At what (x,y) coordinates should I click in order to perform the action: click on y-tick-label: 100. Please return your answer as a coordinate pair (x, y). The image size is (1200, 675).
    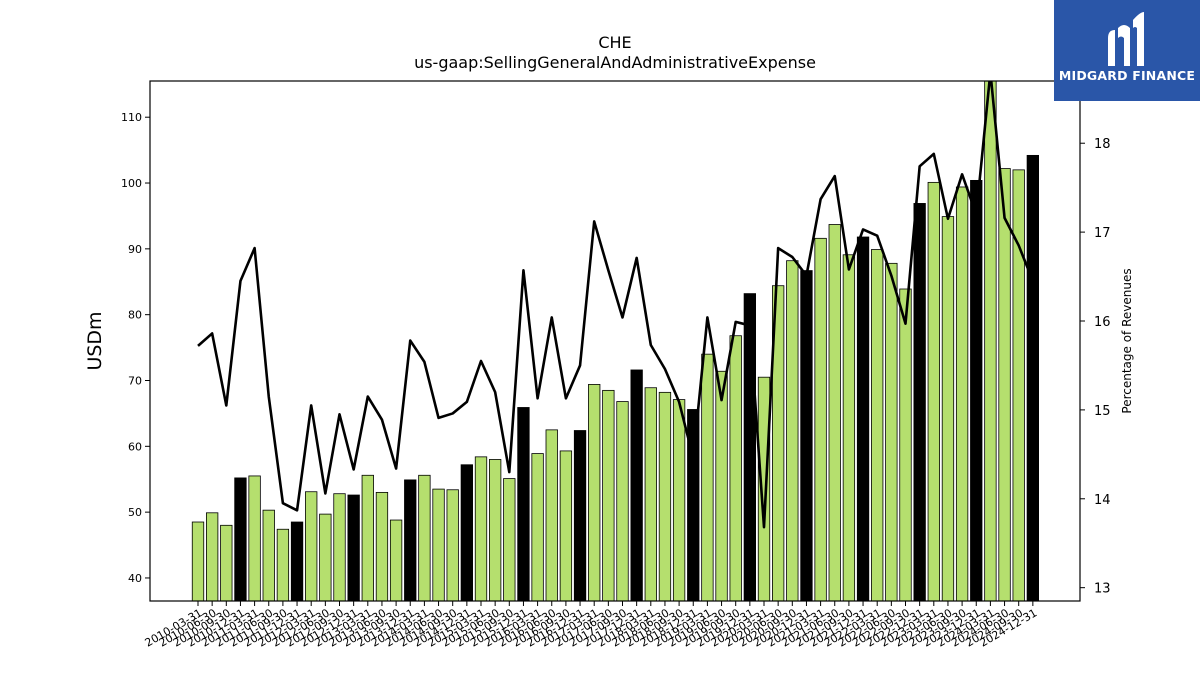
    Looking at the image, I should click on (131, 183).